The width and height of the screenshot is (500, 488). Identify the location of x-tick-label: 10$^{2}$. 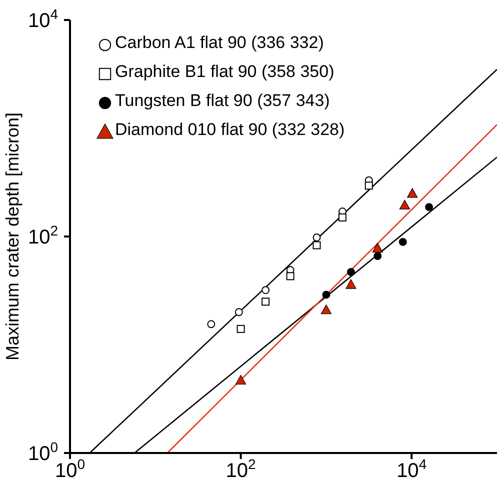
(241, 469).